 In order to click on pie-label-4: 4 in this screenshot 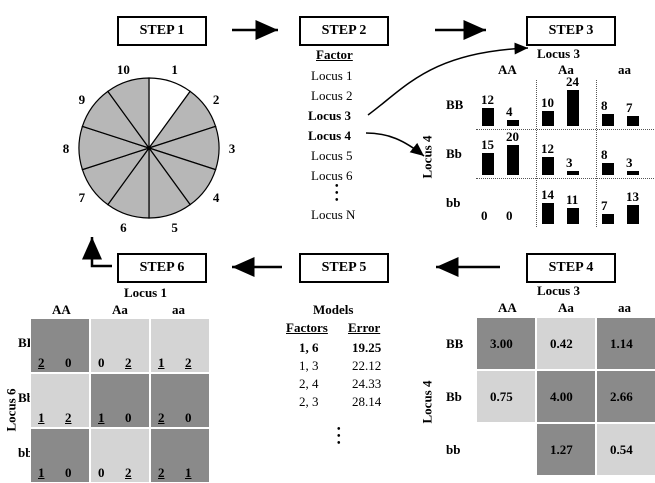, I will do `click(216, 197)`.